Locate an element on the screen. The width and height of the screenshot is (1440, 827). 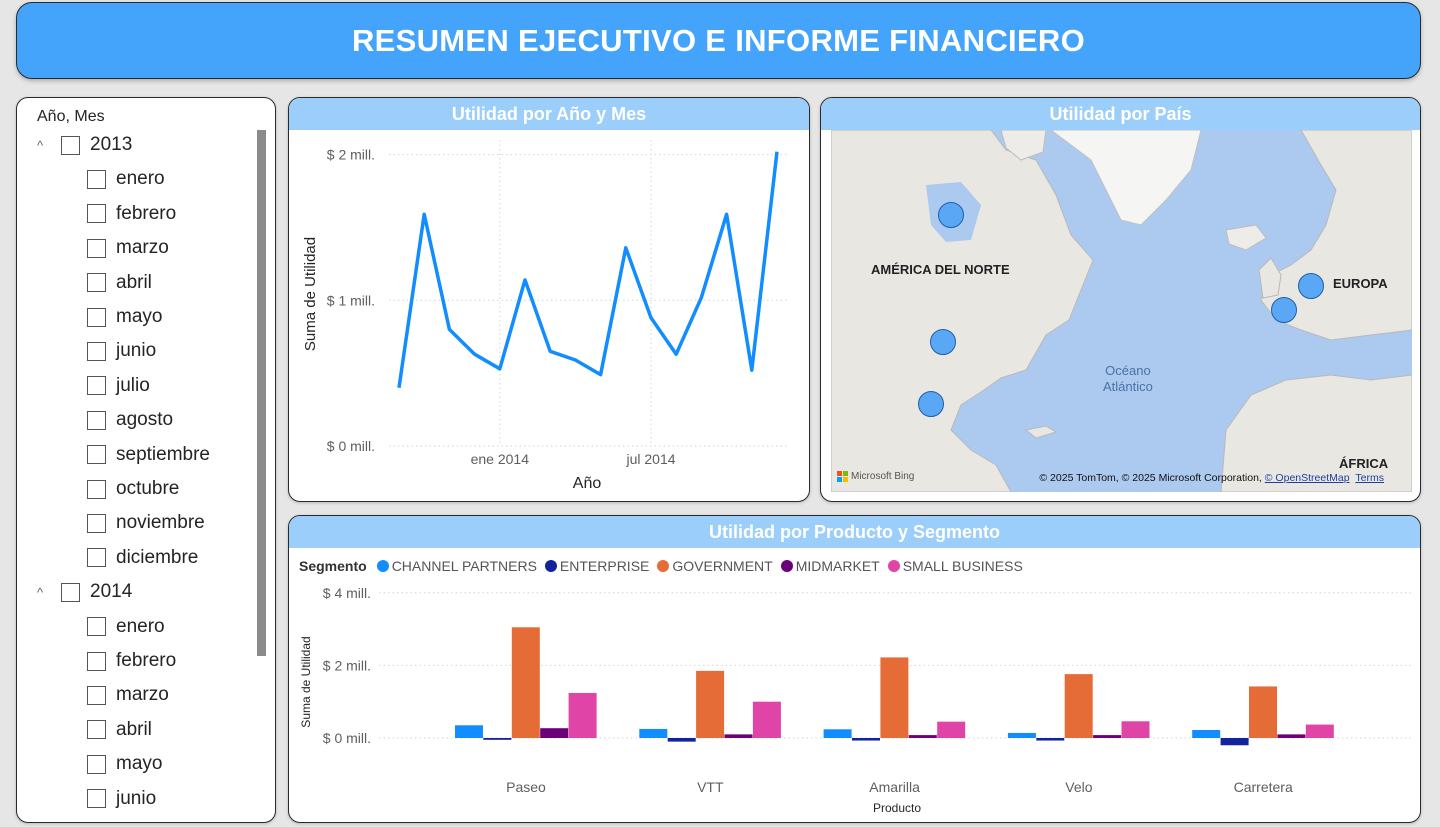
slicer-month-item: septiembre is located at coordinates (148, 455).